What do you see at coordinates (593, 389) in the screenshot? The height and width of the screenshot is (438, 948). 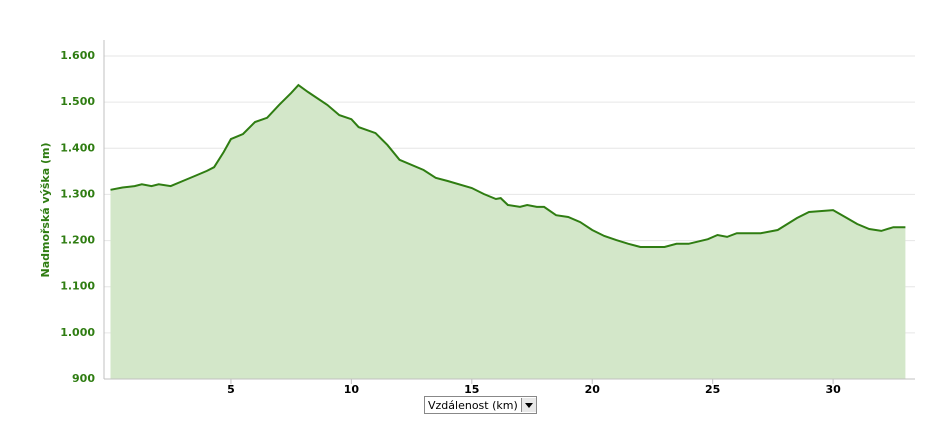 I see `x-tick-label: 20` at bounding box center [593, 389].